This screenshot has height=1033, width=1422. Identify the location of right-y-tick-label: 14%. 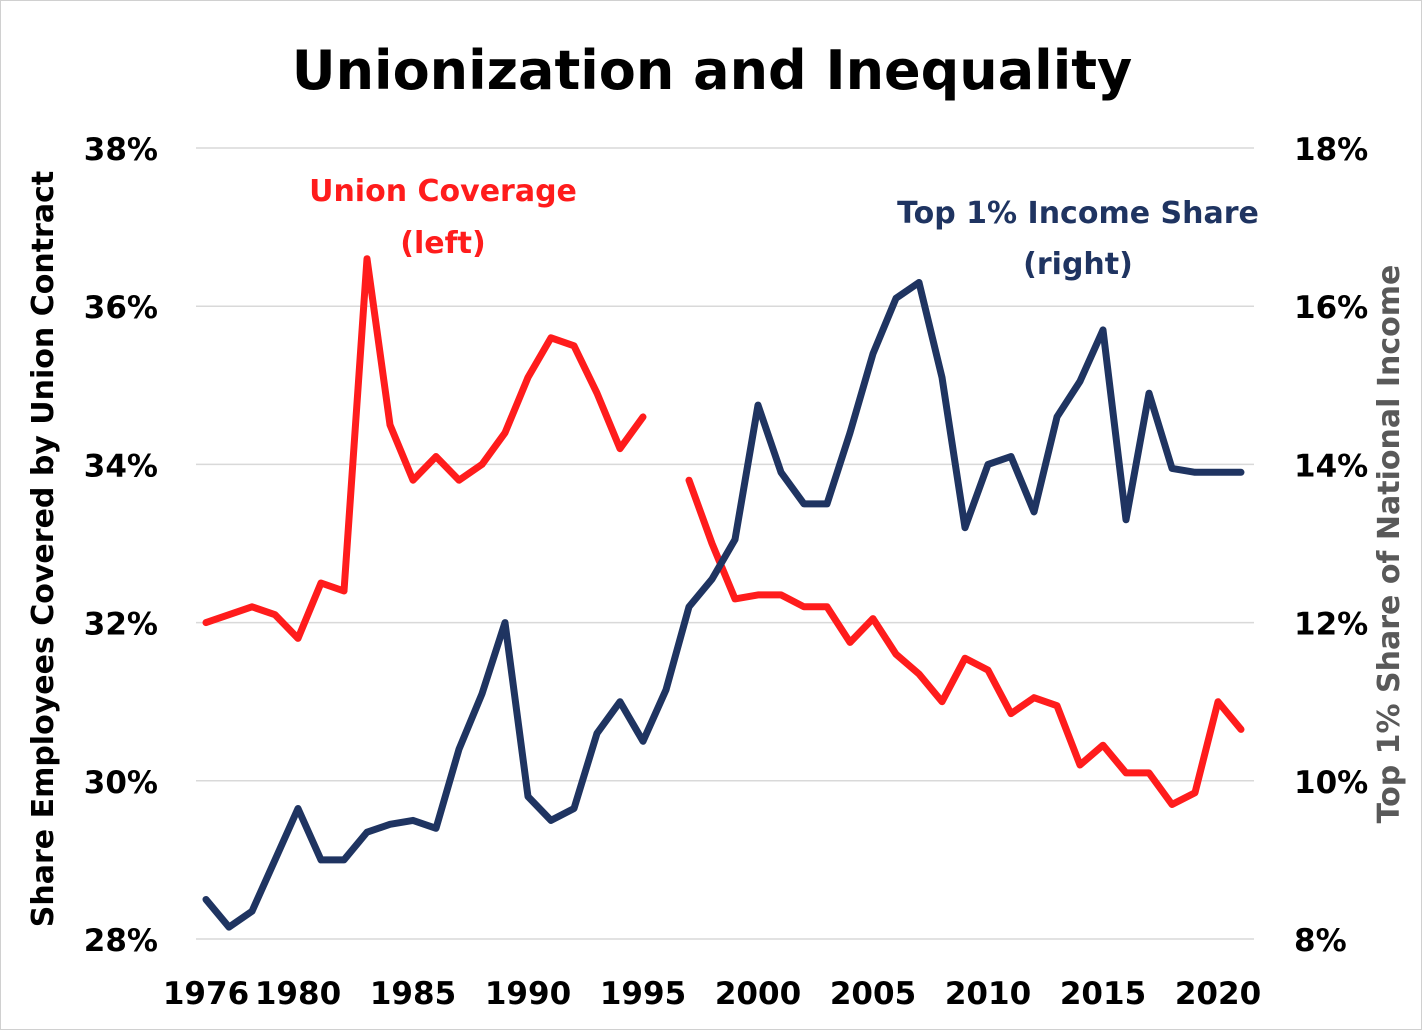
(1331, 466).